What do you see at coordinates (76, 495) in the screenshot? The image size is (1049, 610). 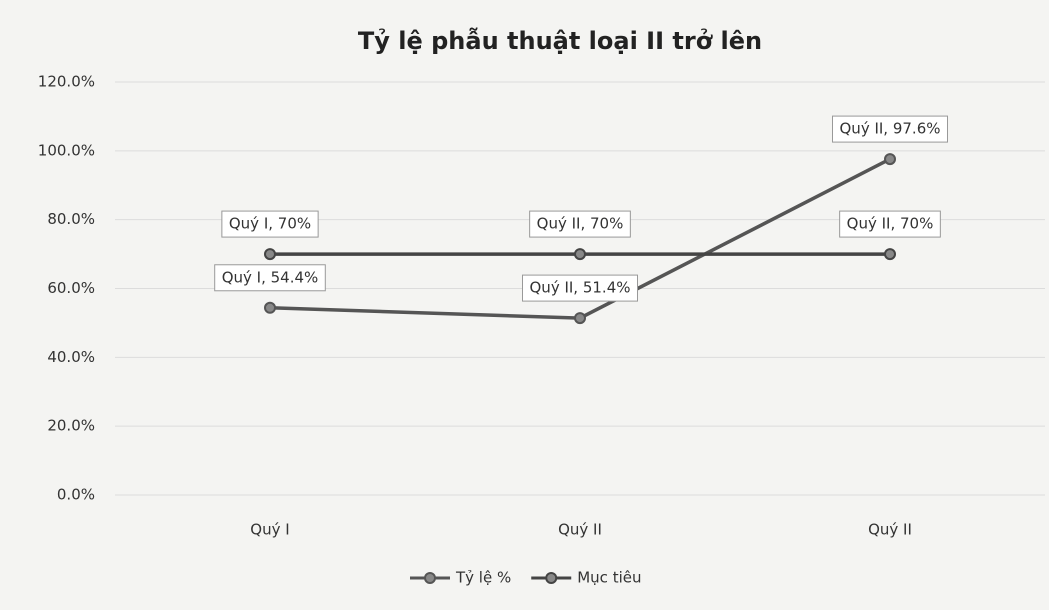 I see `y-tick-label: 0.0%` at bounding box center [76, 495].